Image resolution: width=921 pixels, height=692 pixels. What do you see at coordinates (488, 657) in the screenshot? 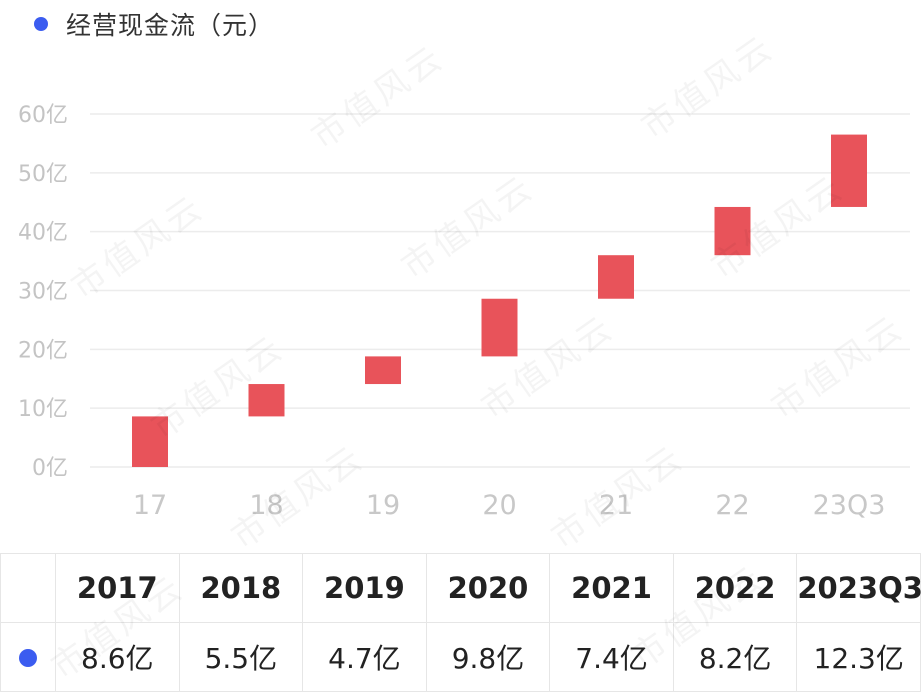
I see `table-cell: 9.8亿` at bounding box center [488, 657].